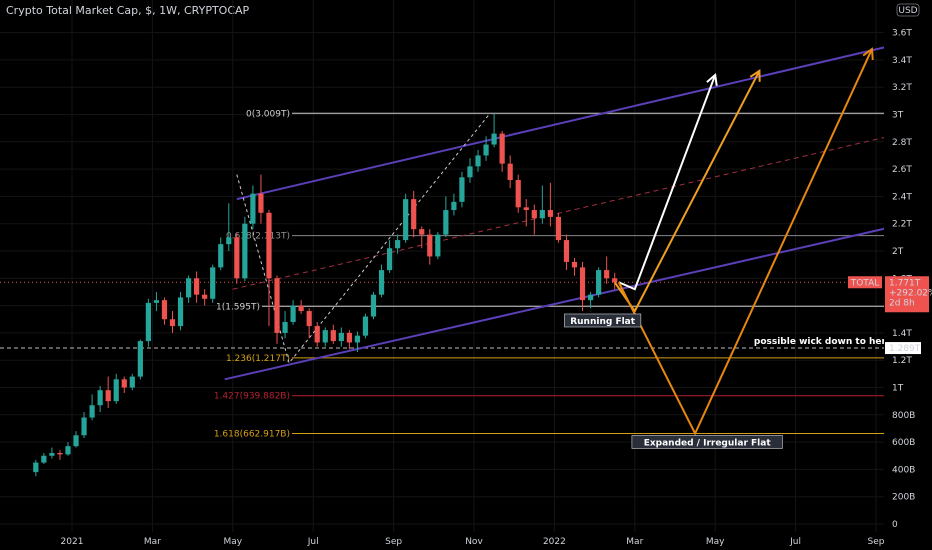 Image resolution: width=932 pixels, height=550 pixels. Describe the element at coordinates (902, 170) in the screenshot. I see `y-tick-label: 2.6T` at that location.